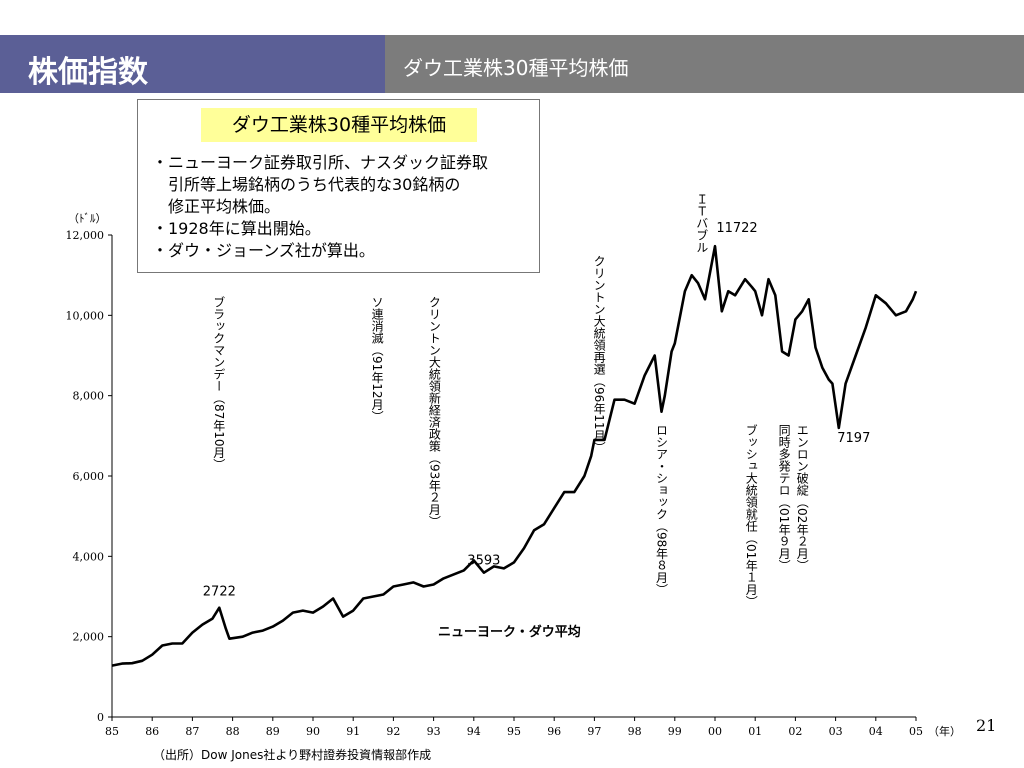  I want to click on header-subtitle-bar: ダウ工業株30種平均株価, so click(704, 64).